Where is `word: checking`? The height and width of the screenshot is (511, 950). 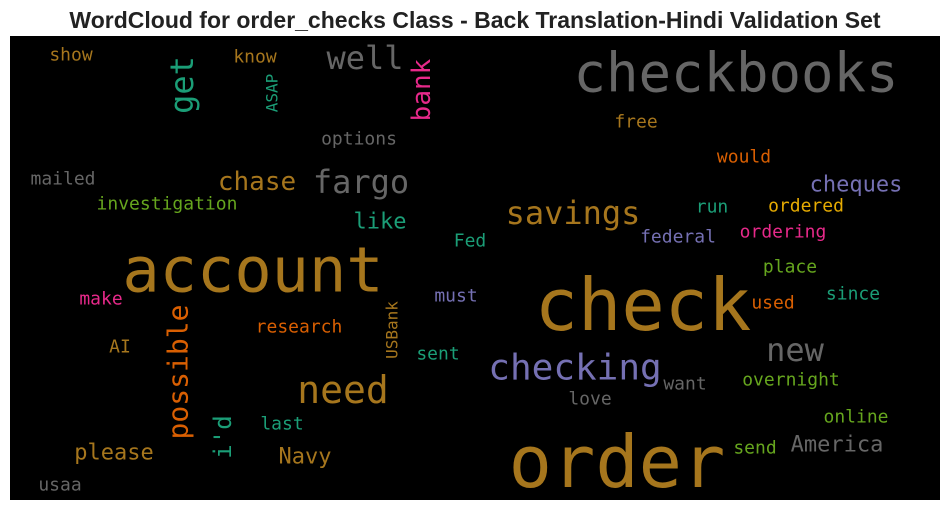
word: checking is located at coordinates (574, 368).